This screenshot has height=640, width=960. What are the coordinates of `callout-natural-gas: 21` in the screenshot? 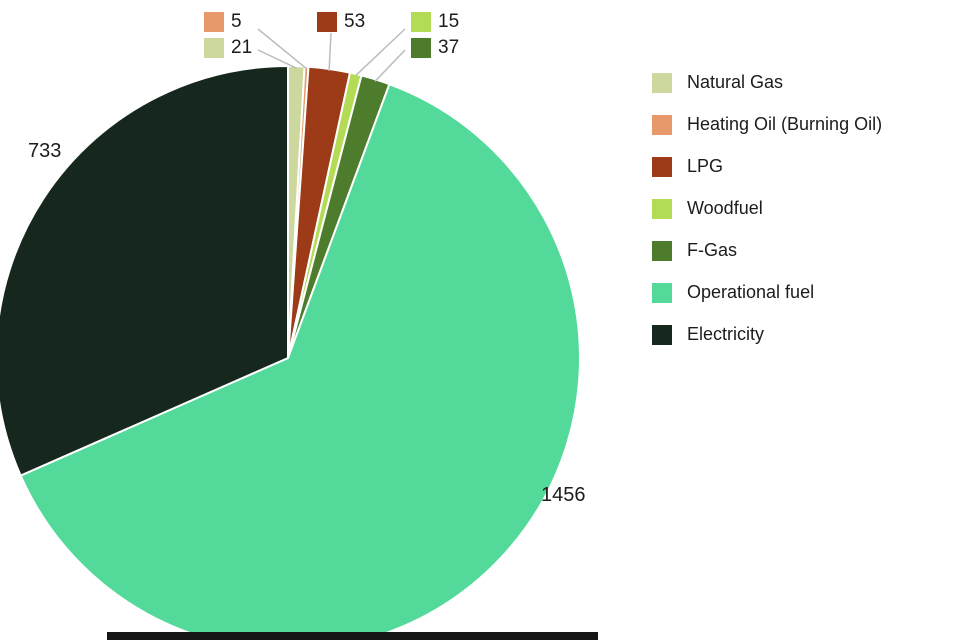 It's located at (228, 48).